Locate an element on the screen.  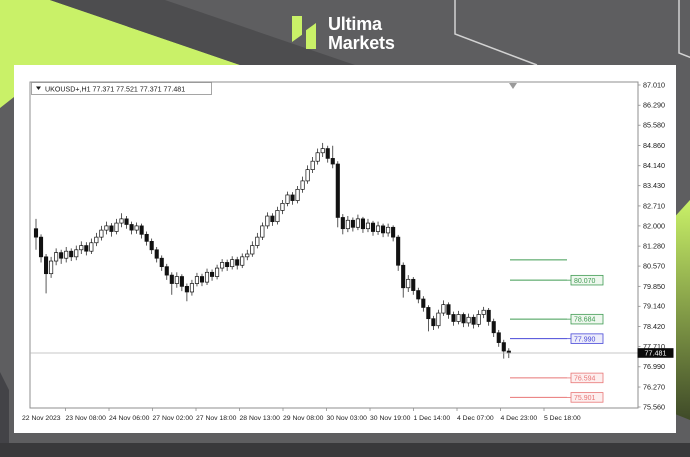
time-axis-label: 30 Nov 03:00 is located at coordinates (347, 418).